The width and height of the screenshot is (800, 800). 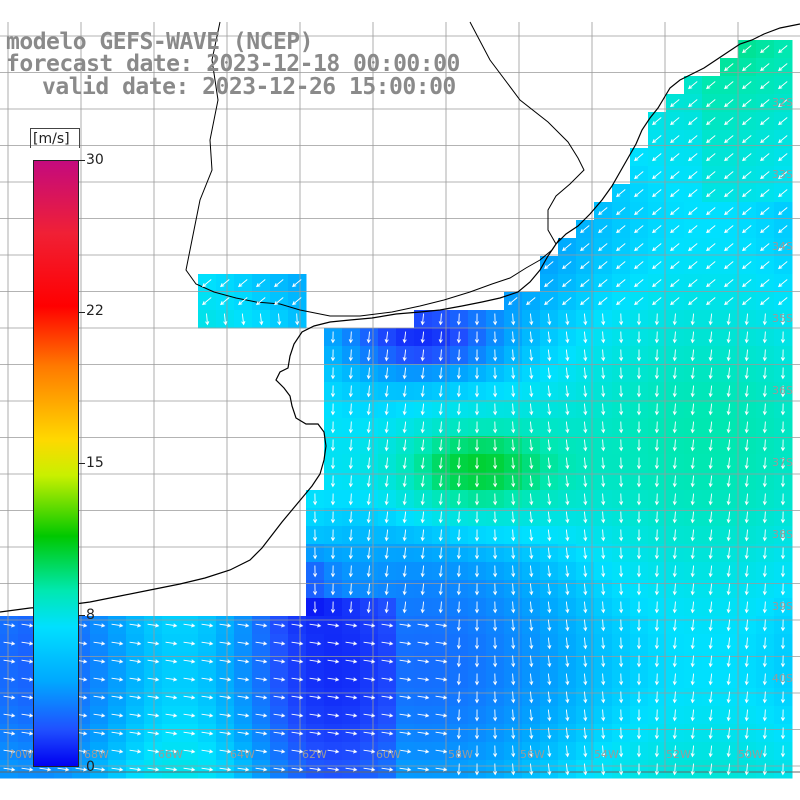 I want to click on lon-label: 68W, so click(x=96, y=754).